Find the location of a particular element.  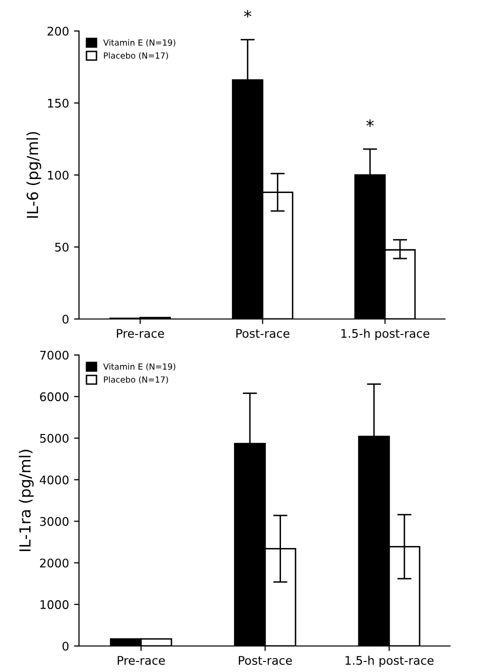

y-tick-label: 3000 is located at coordinates (54, 521).